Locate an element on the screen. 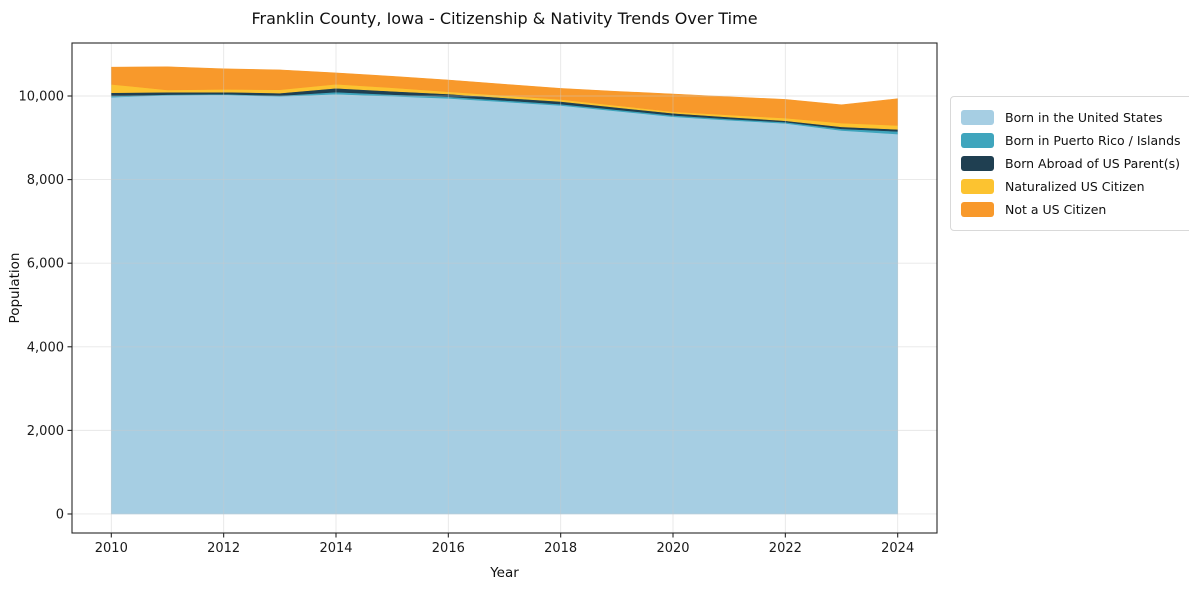  y-tick-label: 0 is located at coordinates (60, 514).